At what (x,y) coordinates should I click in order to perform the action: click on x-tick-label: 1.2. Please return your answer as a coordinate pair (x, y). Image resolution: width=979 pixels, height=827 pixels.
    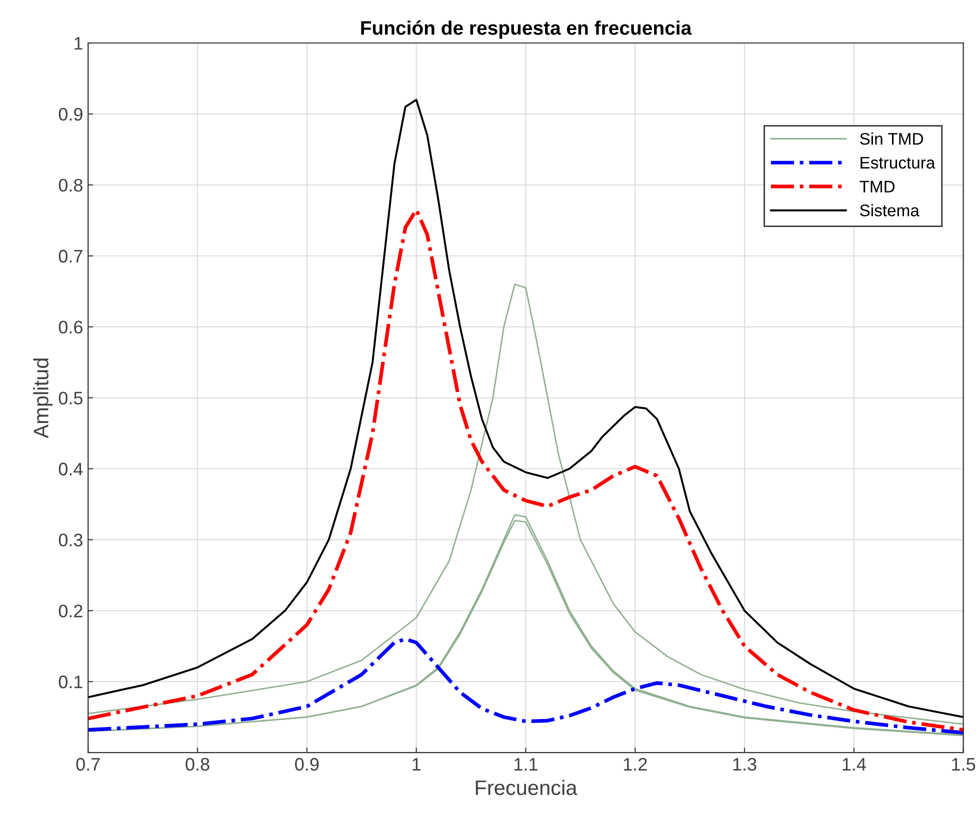
    Looking at the image, I should click on (635, 764).